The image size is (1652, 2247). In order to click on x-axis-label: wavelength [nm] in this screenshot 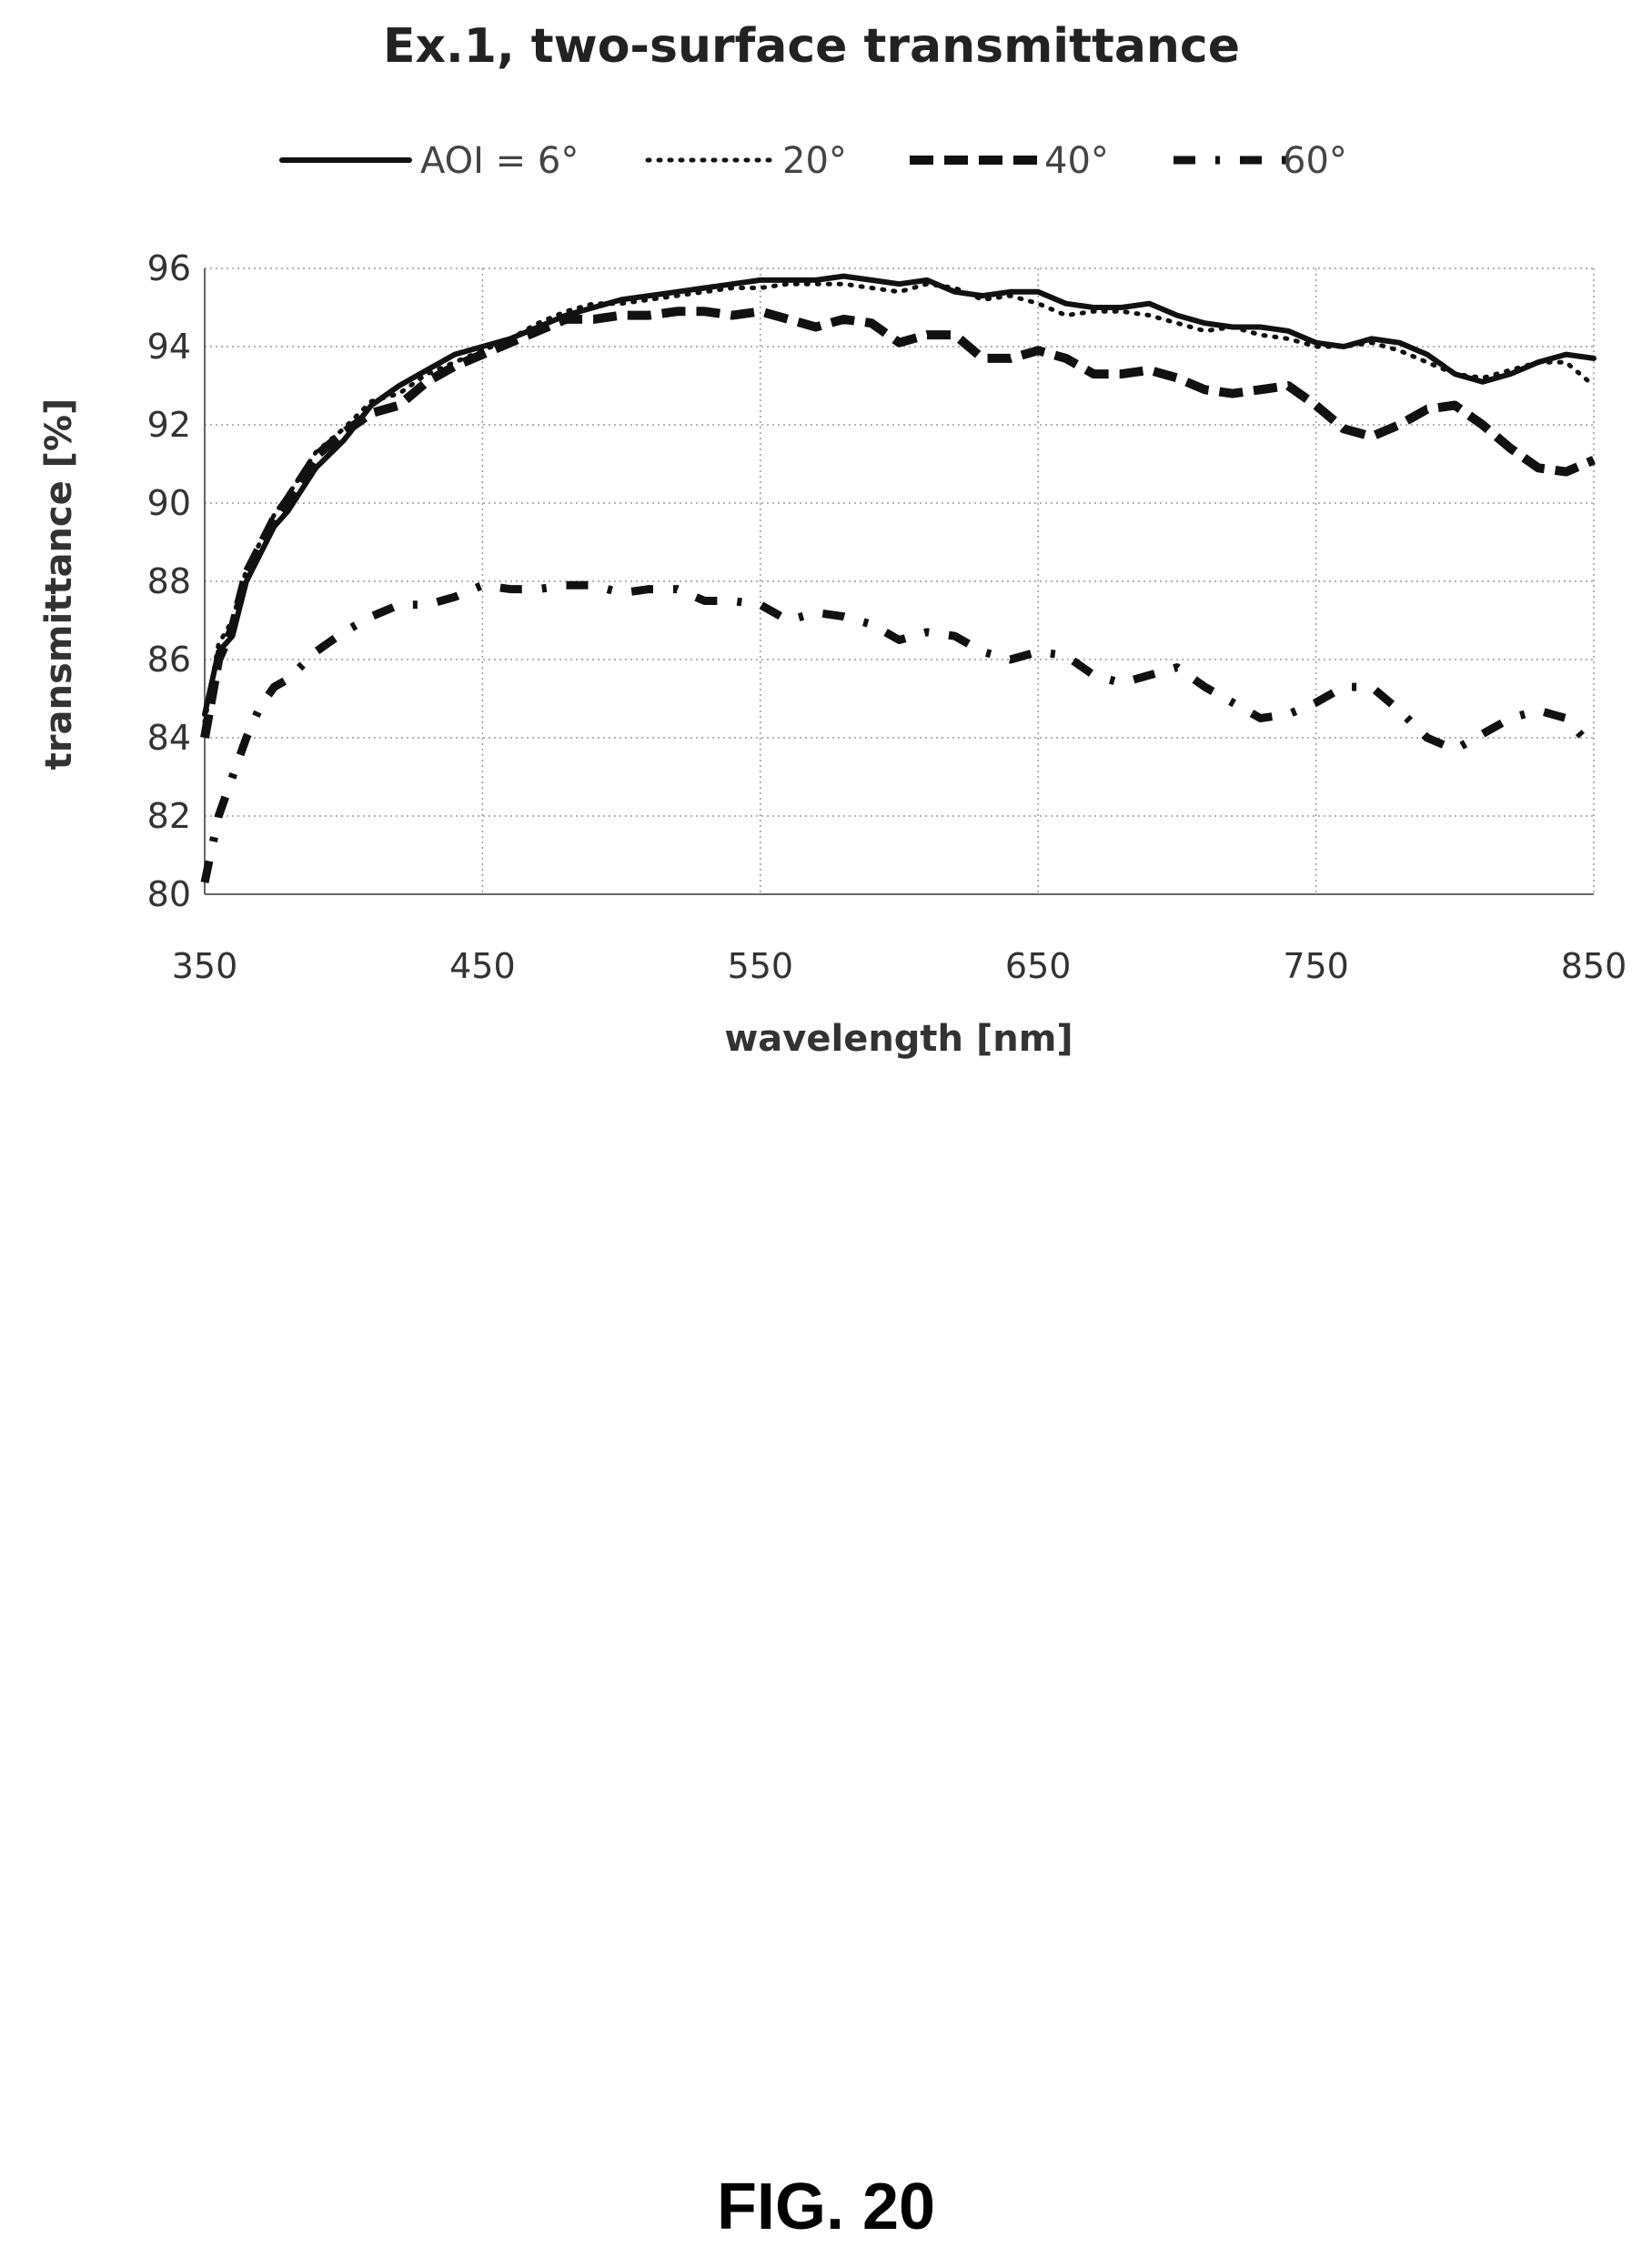, I will do `click(898, 1039)`.